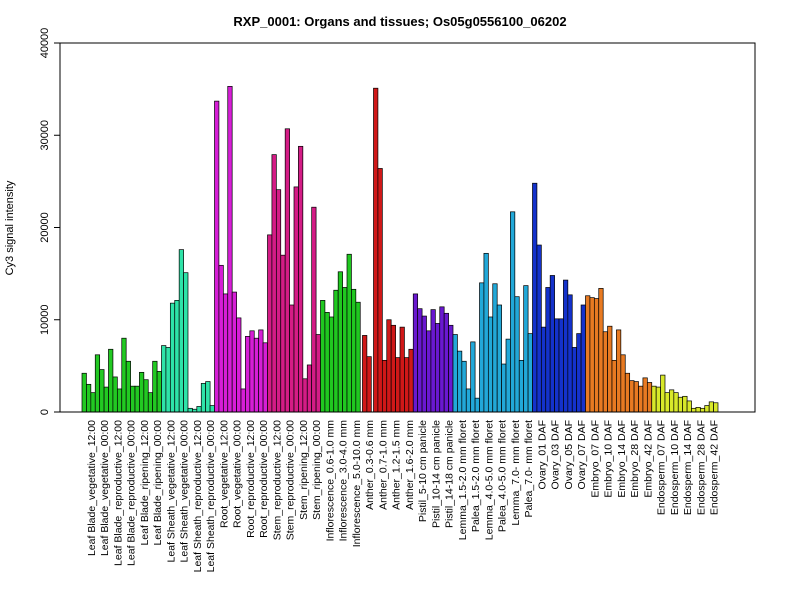 The width and height of the screenshot is (800, 600). What do you see at coordinates (198, 496) in the screenshot?
I see `x-tick-label: Leaf Sheath_reproductive_12:00` at bounding box center [198, 496].